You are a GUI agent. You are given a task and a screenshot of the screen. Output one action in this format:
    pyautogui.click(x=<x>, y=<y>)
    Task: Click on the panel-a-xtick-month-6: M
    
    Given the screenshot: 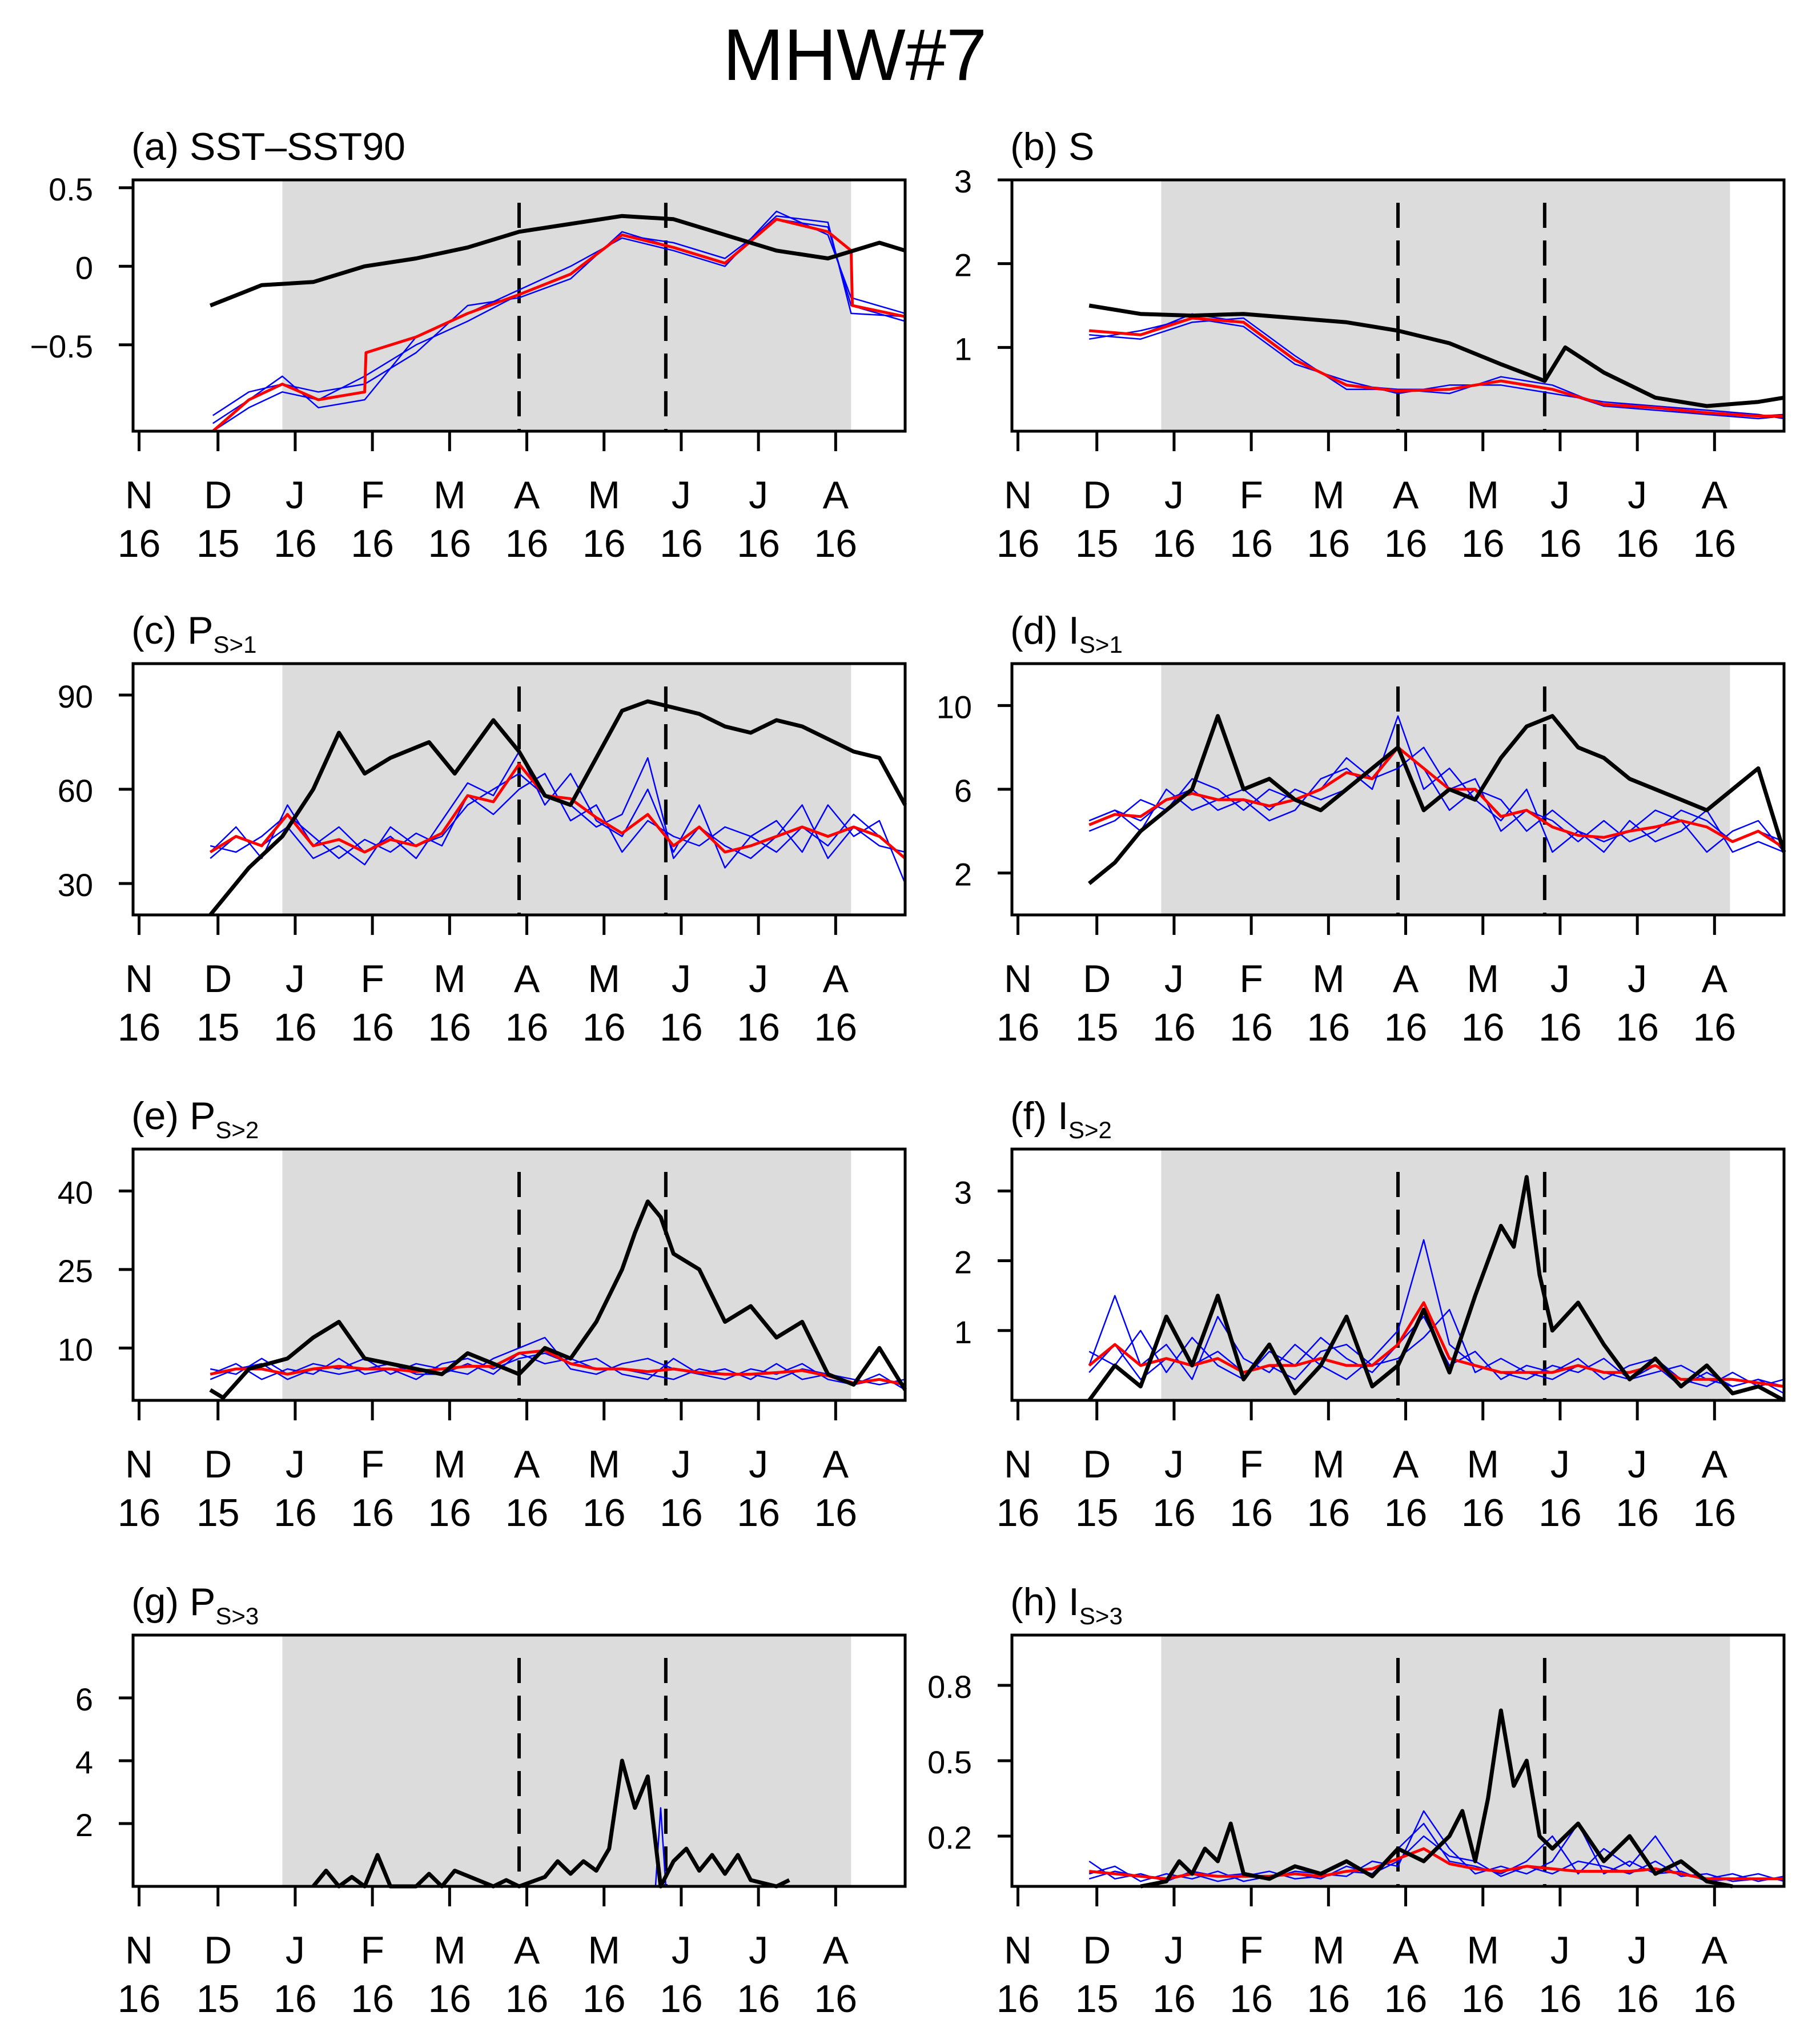 What is the action you would take?
    pyautogui.click(x=604, y=495)
    